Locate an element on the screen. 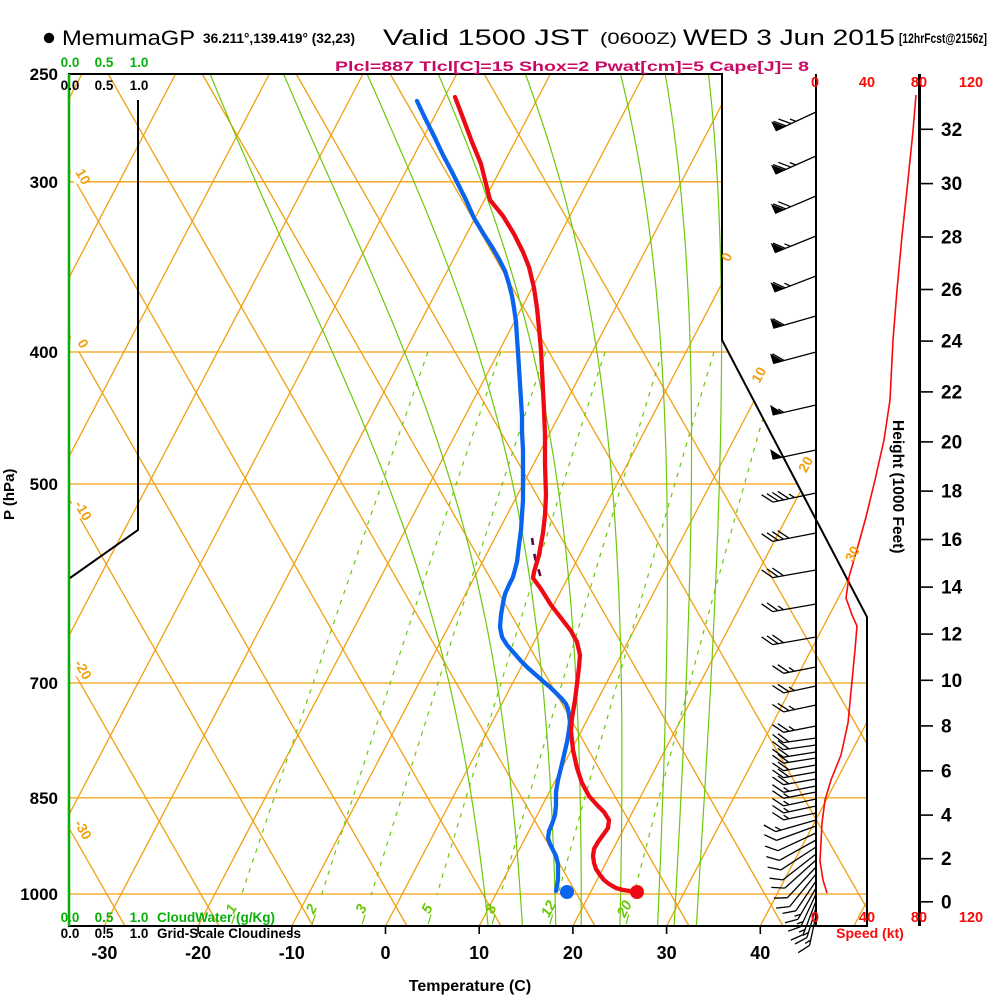 Image resolution: width=1000 pixels, height=1005 pixels. svg-text: Valid 1500 JST is located at coordinates (486, 37).